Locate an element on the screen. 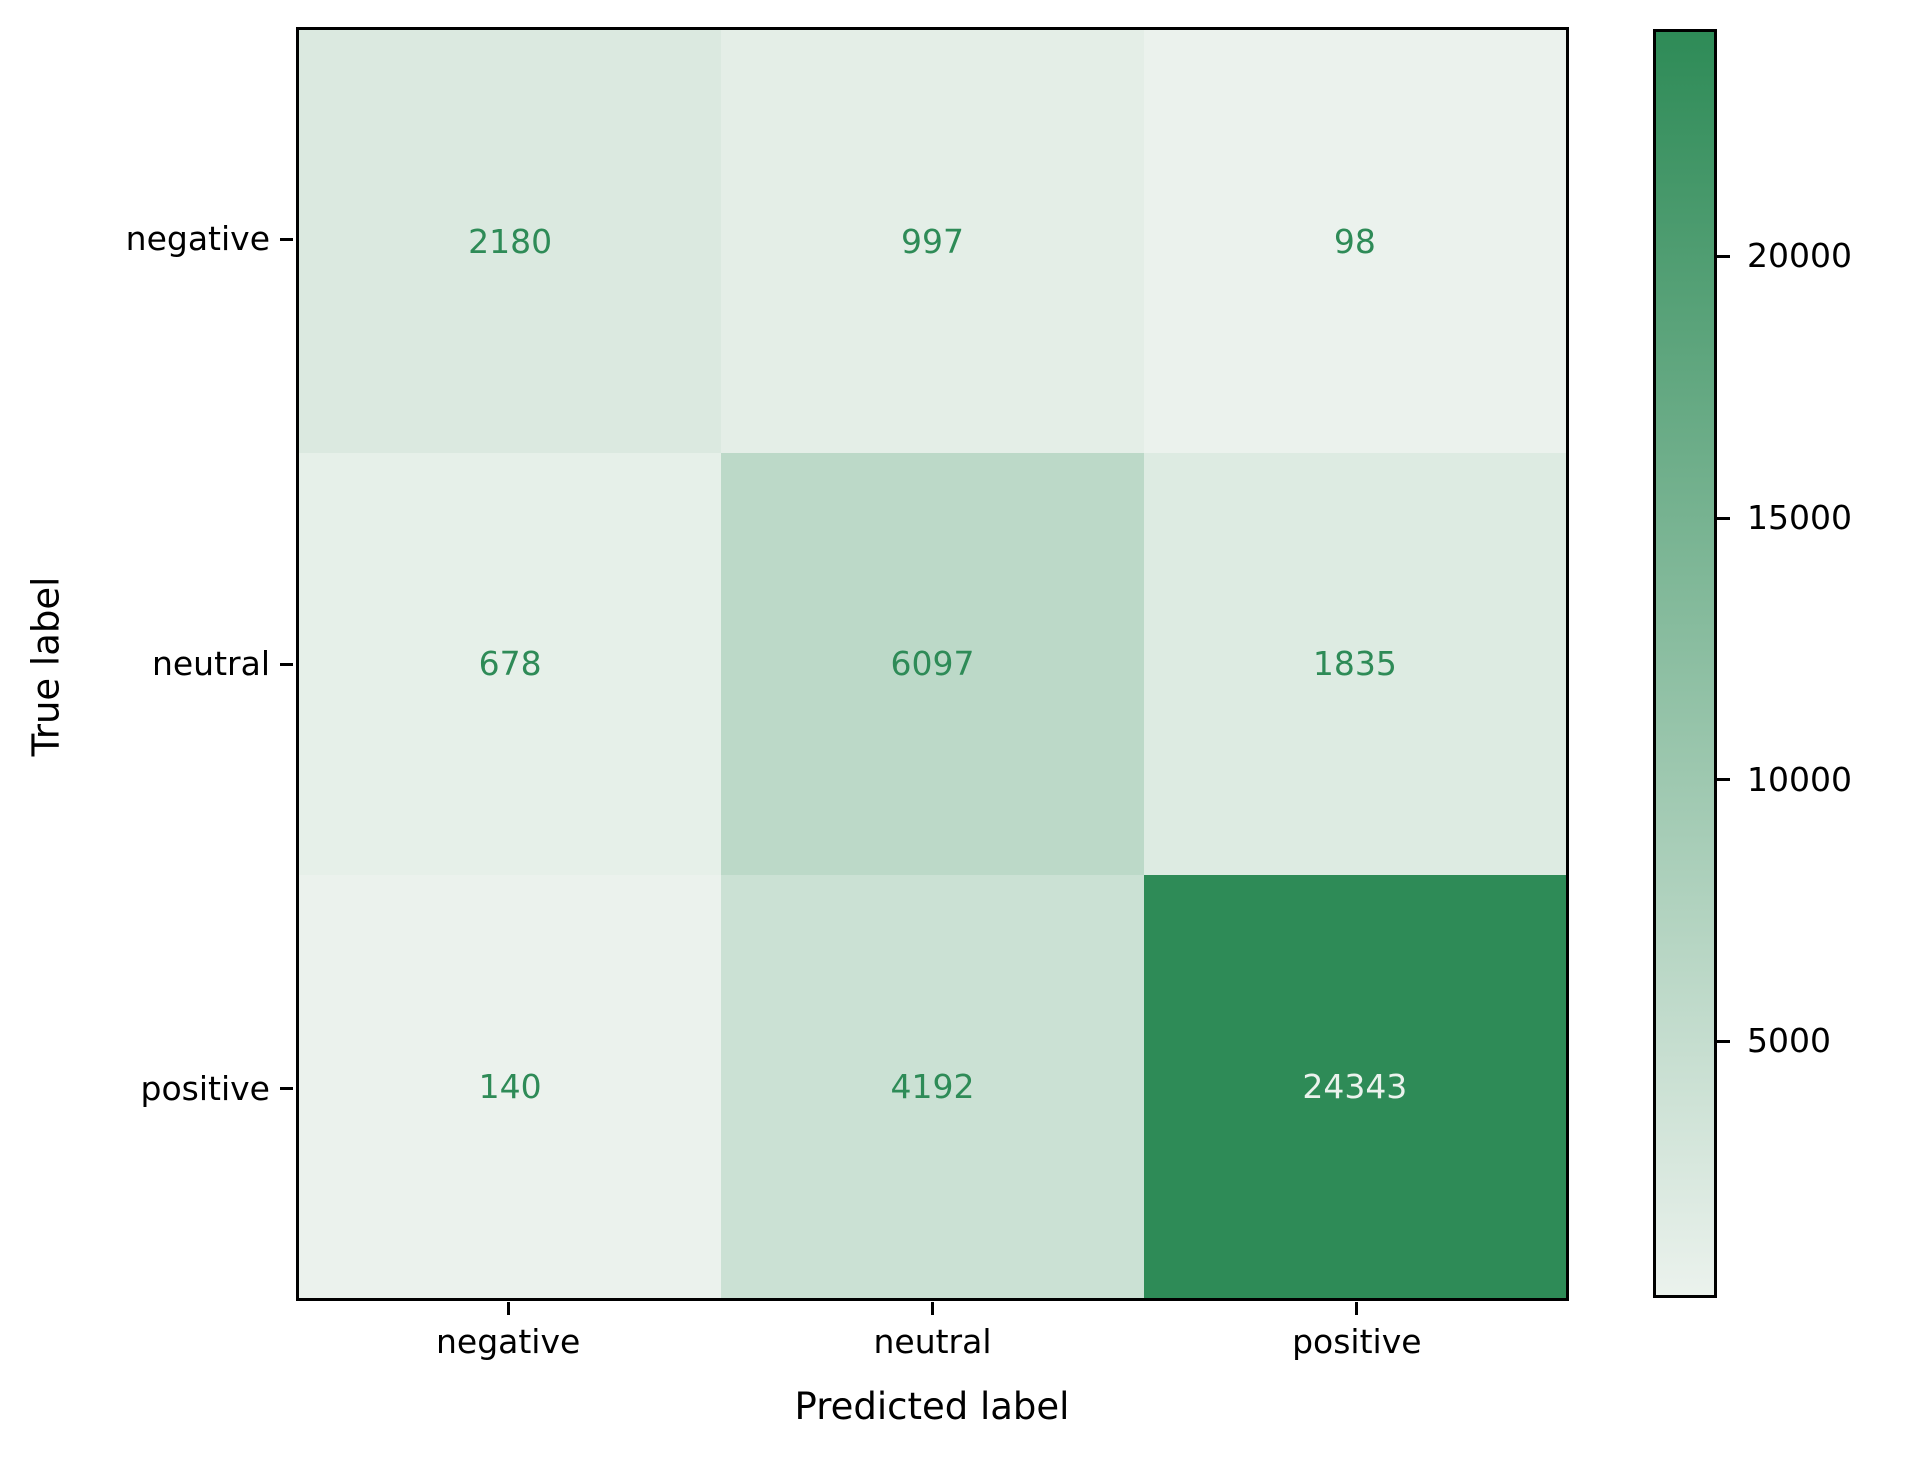 The height and width of the screenshot is (1458, 1907). cell-value: 678 is located at coordinates (510, 664).